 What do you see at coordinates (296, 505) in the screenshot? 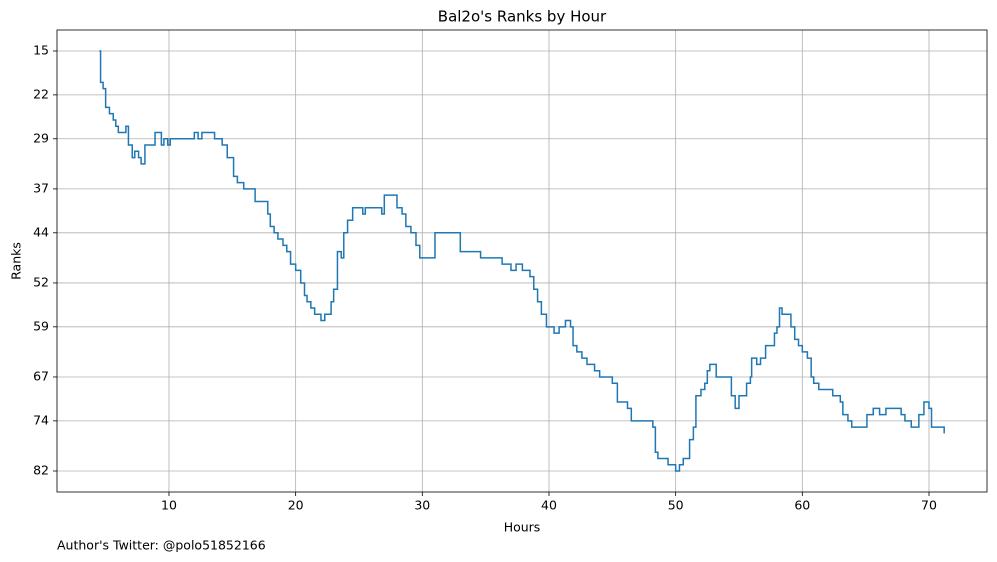
I see `x-tick-label: 20` at bounding box center [296, 505].